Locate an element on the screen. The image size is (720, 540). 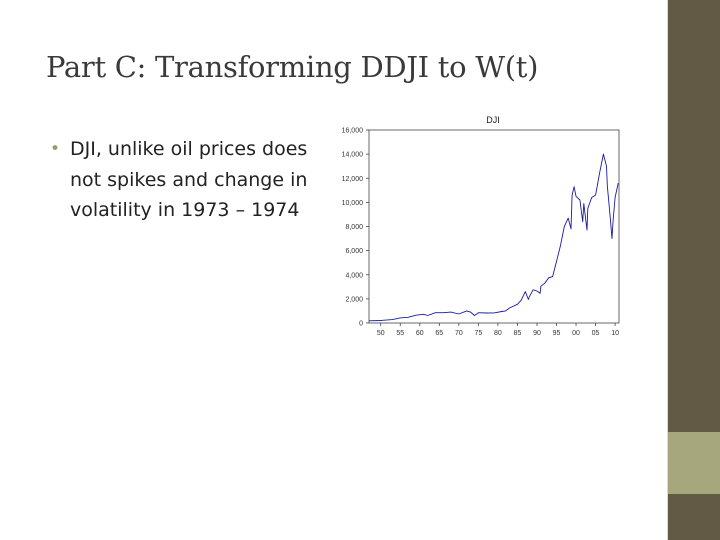
y-tick-label: 8,000 is located at coordinates (354, 227).